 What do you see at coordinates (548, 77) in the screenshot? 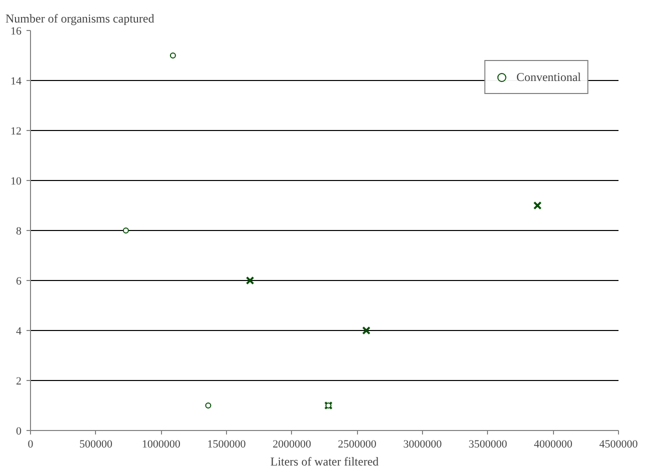
I see `legend-label: Conventional` at bounding box center [548, 77].